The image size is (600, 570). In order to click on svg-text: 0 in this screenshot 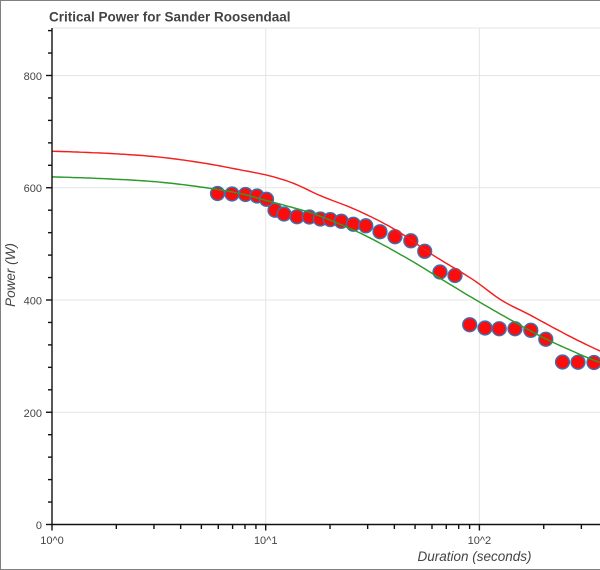, I will do `click(39, 526)`.